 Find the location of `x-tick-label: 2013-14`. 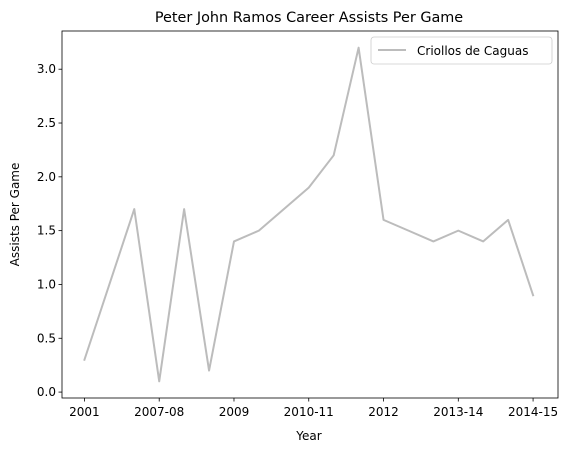

x-tick-label: 2013-14 is located at coordinates (458, 412).